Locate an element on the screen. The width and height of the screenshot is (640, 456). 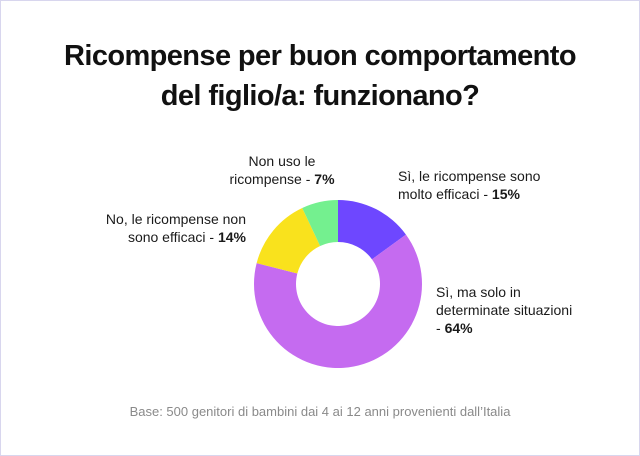
slice-label-some-situations-line1: Sì, ma solo in is located at coordinates (478, 292).